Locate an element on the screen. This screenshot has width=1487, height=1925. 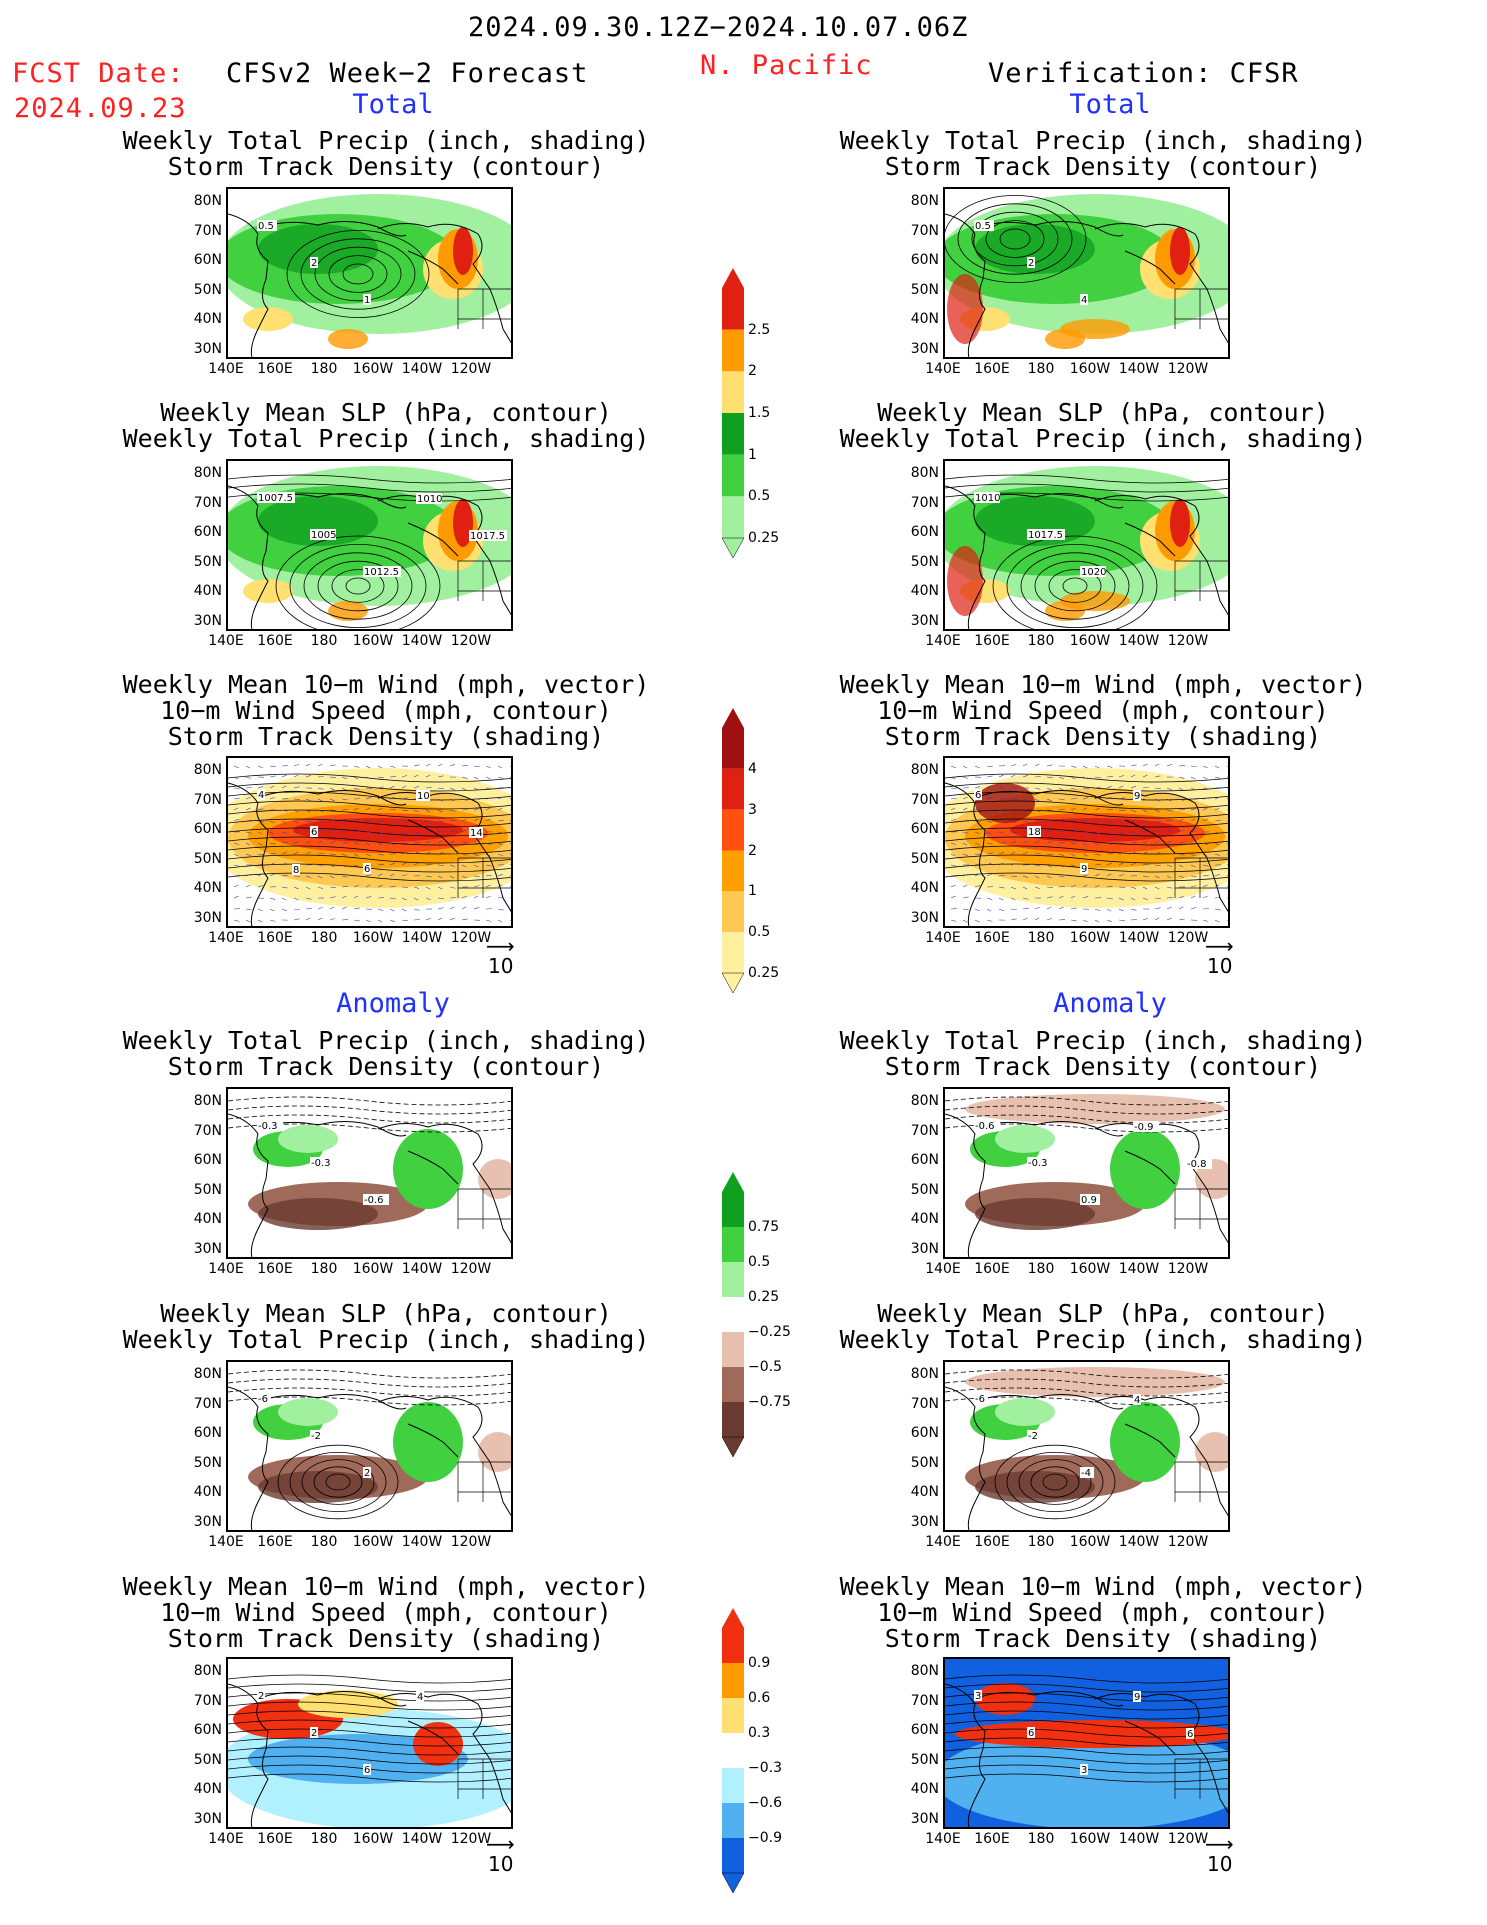
contour-label: -0.3 is located at coordinates (268, 1126).